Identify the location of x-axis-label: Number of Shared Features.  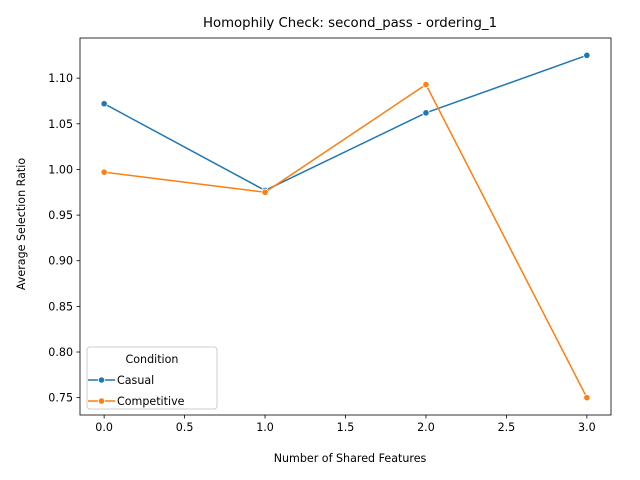
(350, 458).